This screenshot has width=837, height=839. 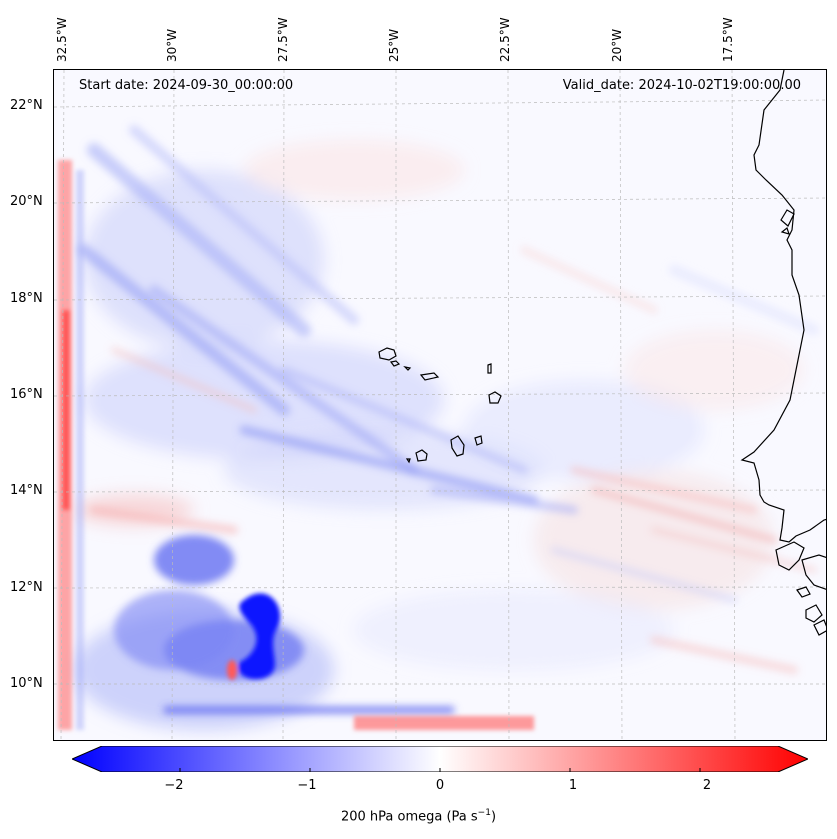 I want to click on west-africa-coastline, so click(x=783, y=353).